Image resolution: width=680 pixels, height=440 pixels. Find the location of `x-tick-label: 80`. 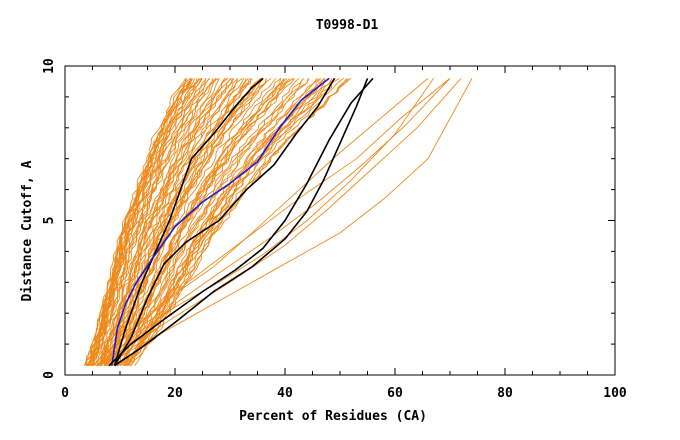

x-tick-label: 80 is located at coordinates (505, 393).